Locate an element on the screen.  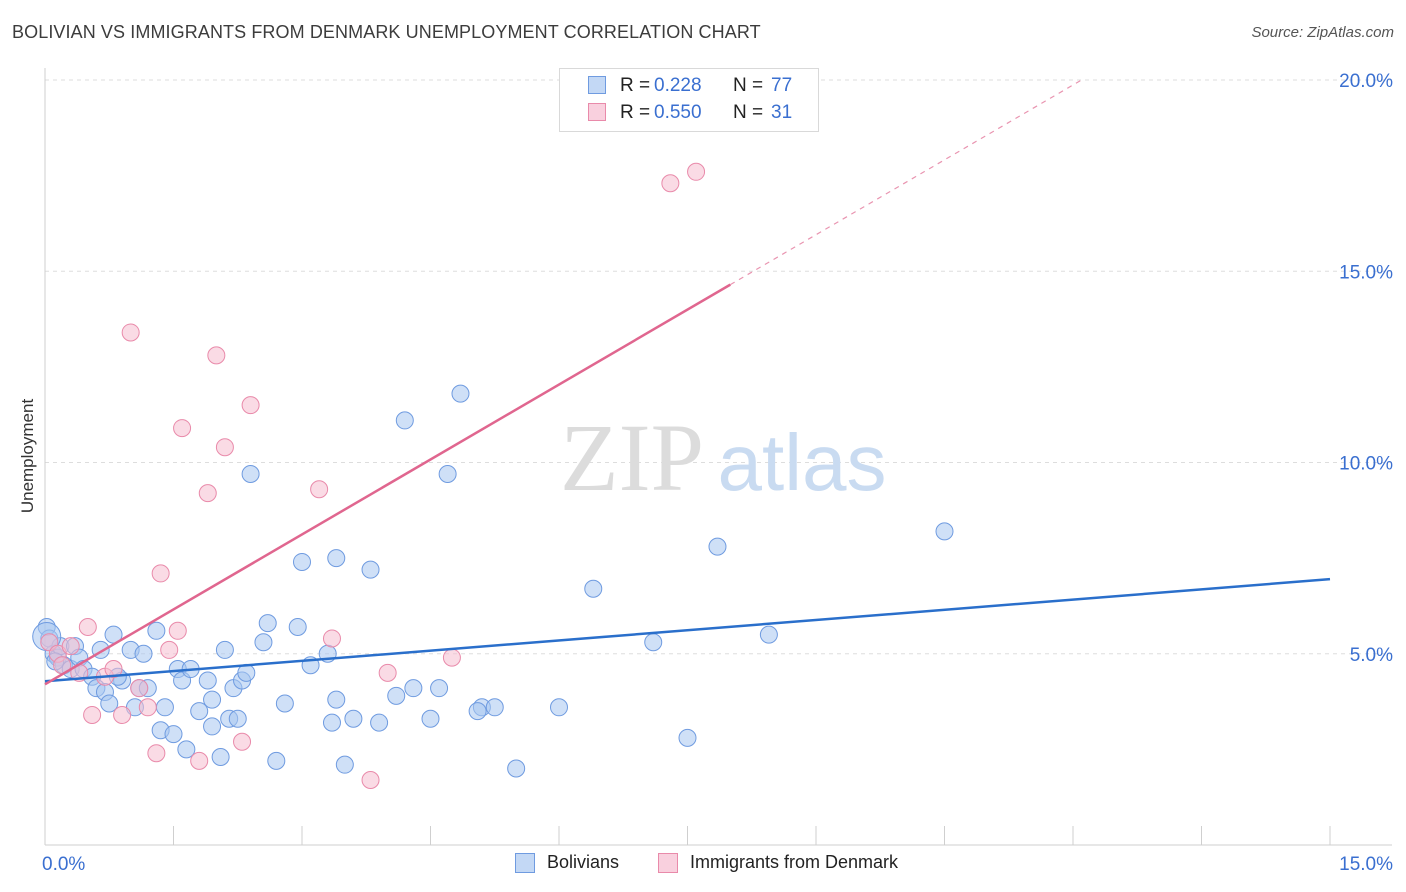
y-tick-label: 15.0% is located at coordinates (1366, 272).